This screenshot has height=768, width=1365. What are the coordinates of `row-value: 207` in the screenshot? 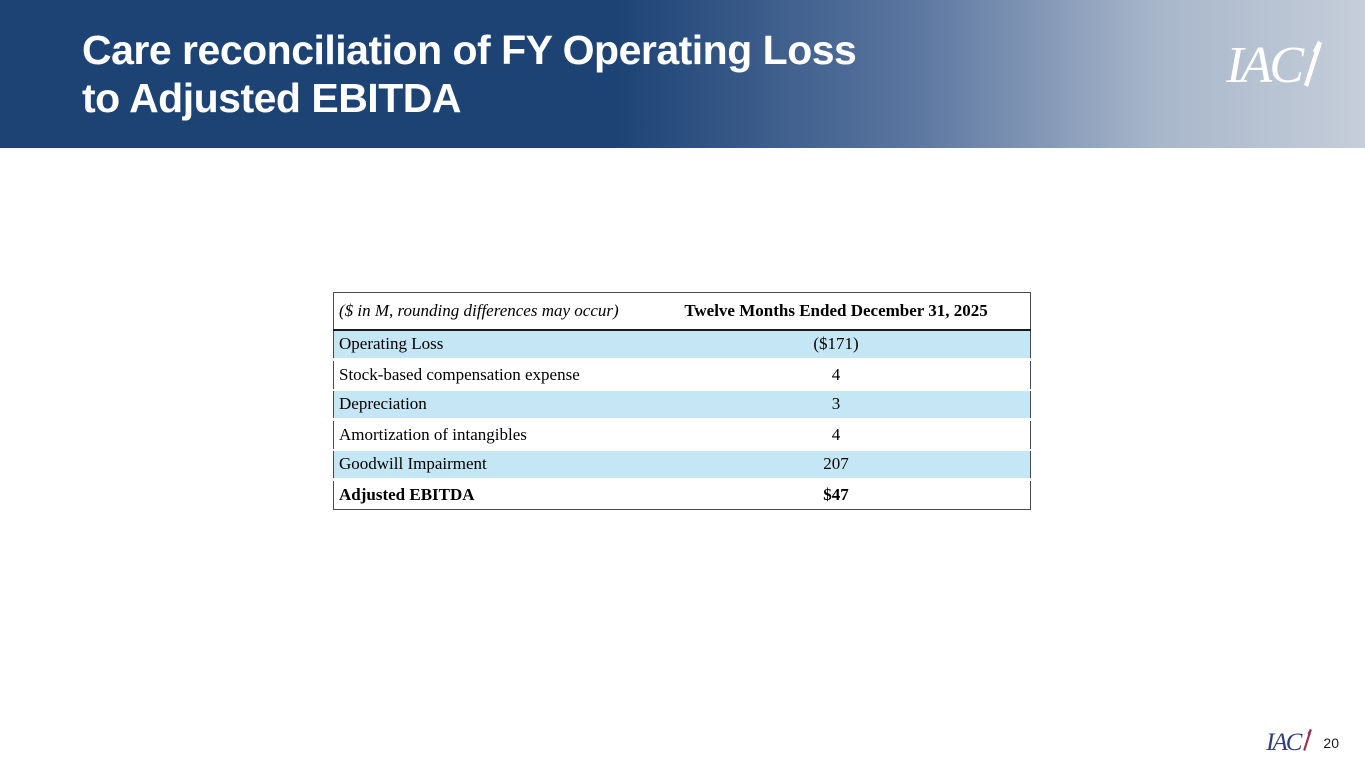 It's located at (836, 464).